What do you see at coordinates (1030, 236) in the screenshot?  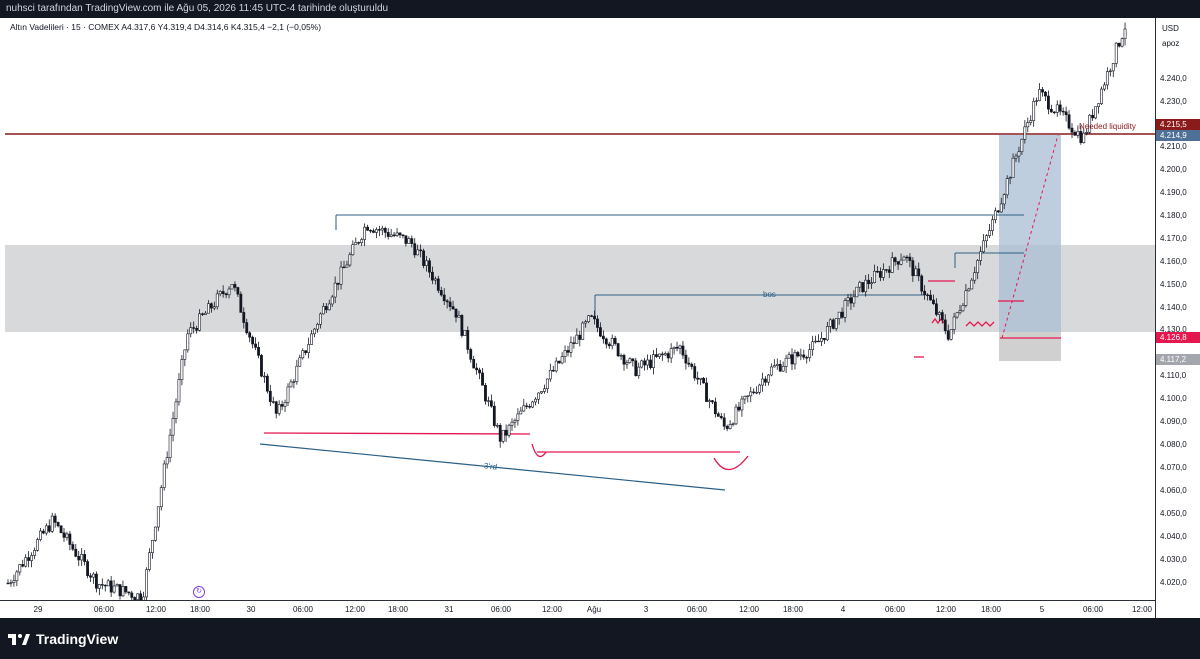 I see `projection-dashed-line` at bounding box center [1030, 236].